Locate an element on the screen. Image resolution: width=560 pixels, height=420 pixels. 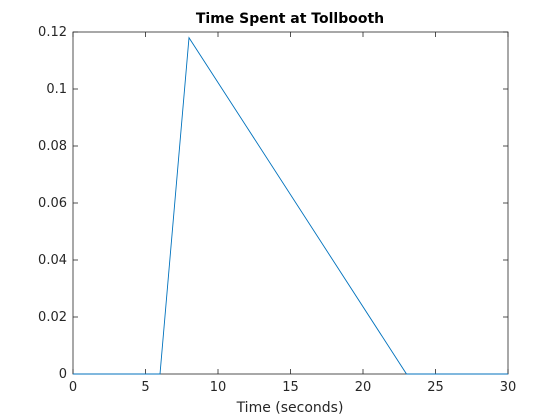
x-tick-label: 10 is located at coordinates (218, 387).